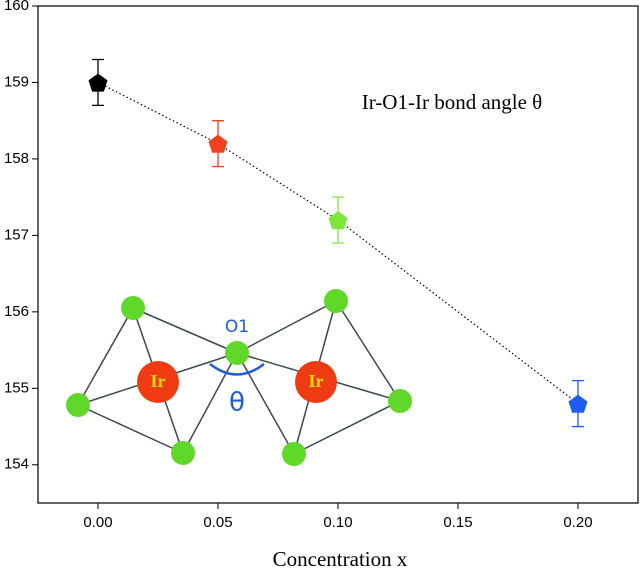  What do you see at coordinates (16, 7) in the screenshot?
I see `y-tick-label: 160` at bounding box center [16, 7].